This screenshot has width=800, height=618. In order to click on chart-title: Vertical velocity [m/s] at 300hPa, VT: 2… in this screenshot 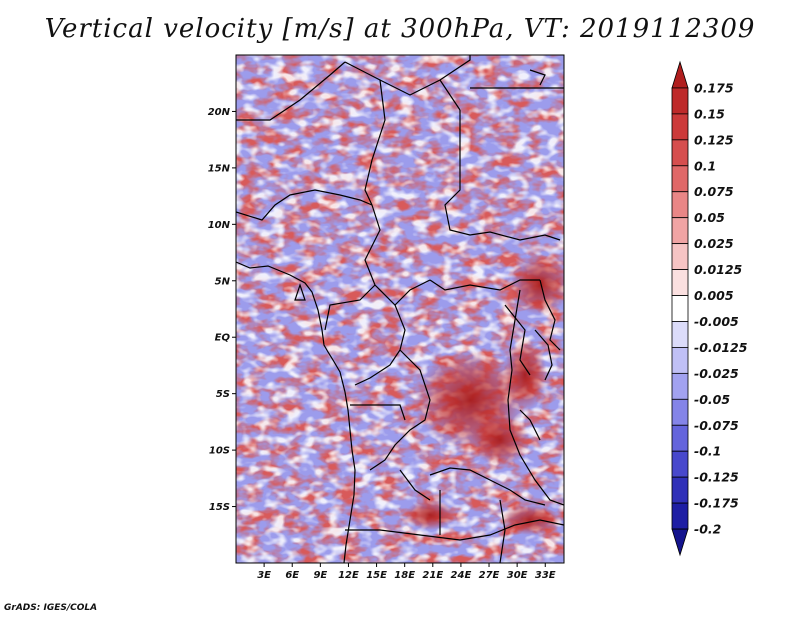, I will do `click(400, 29)`.